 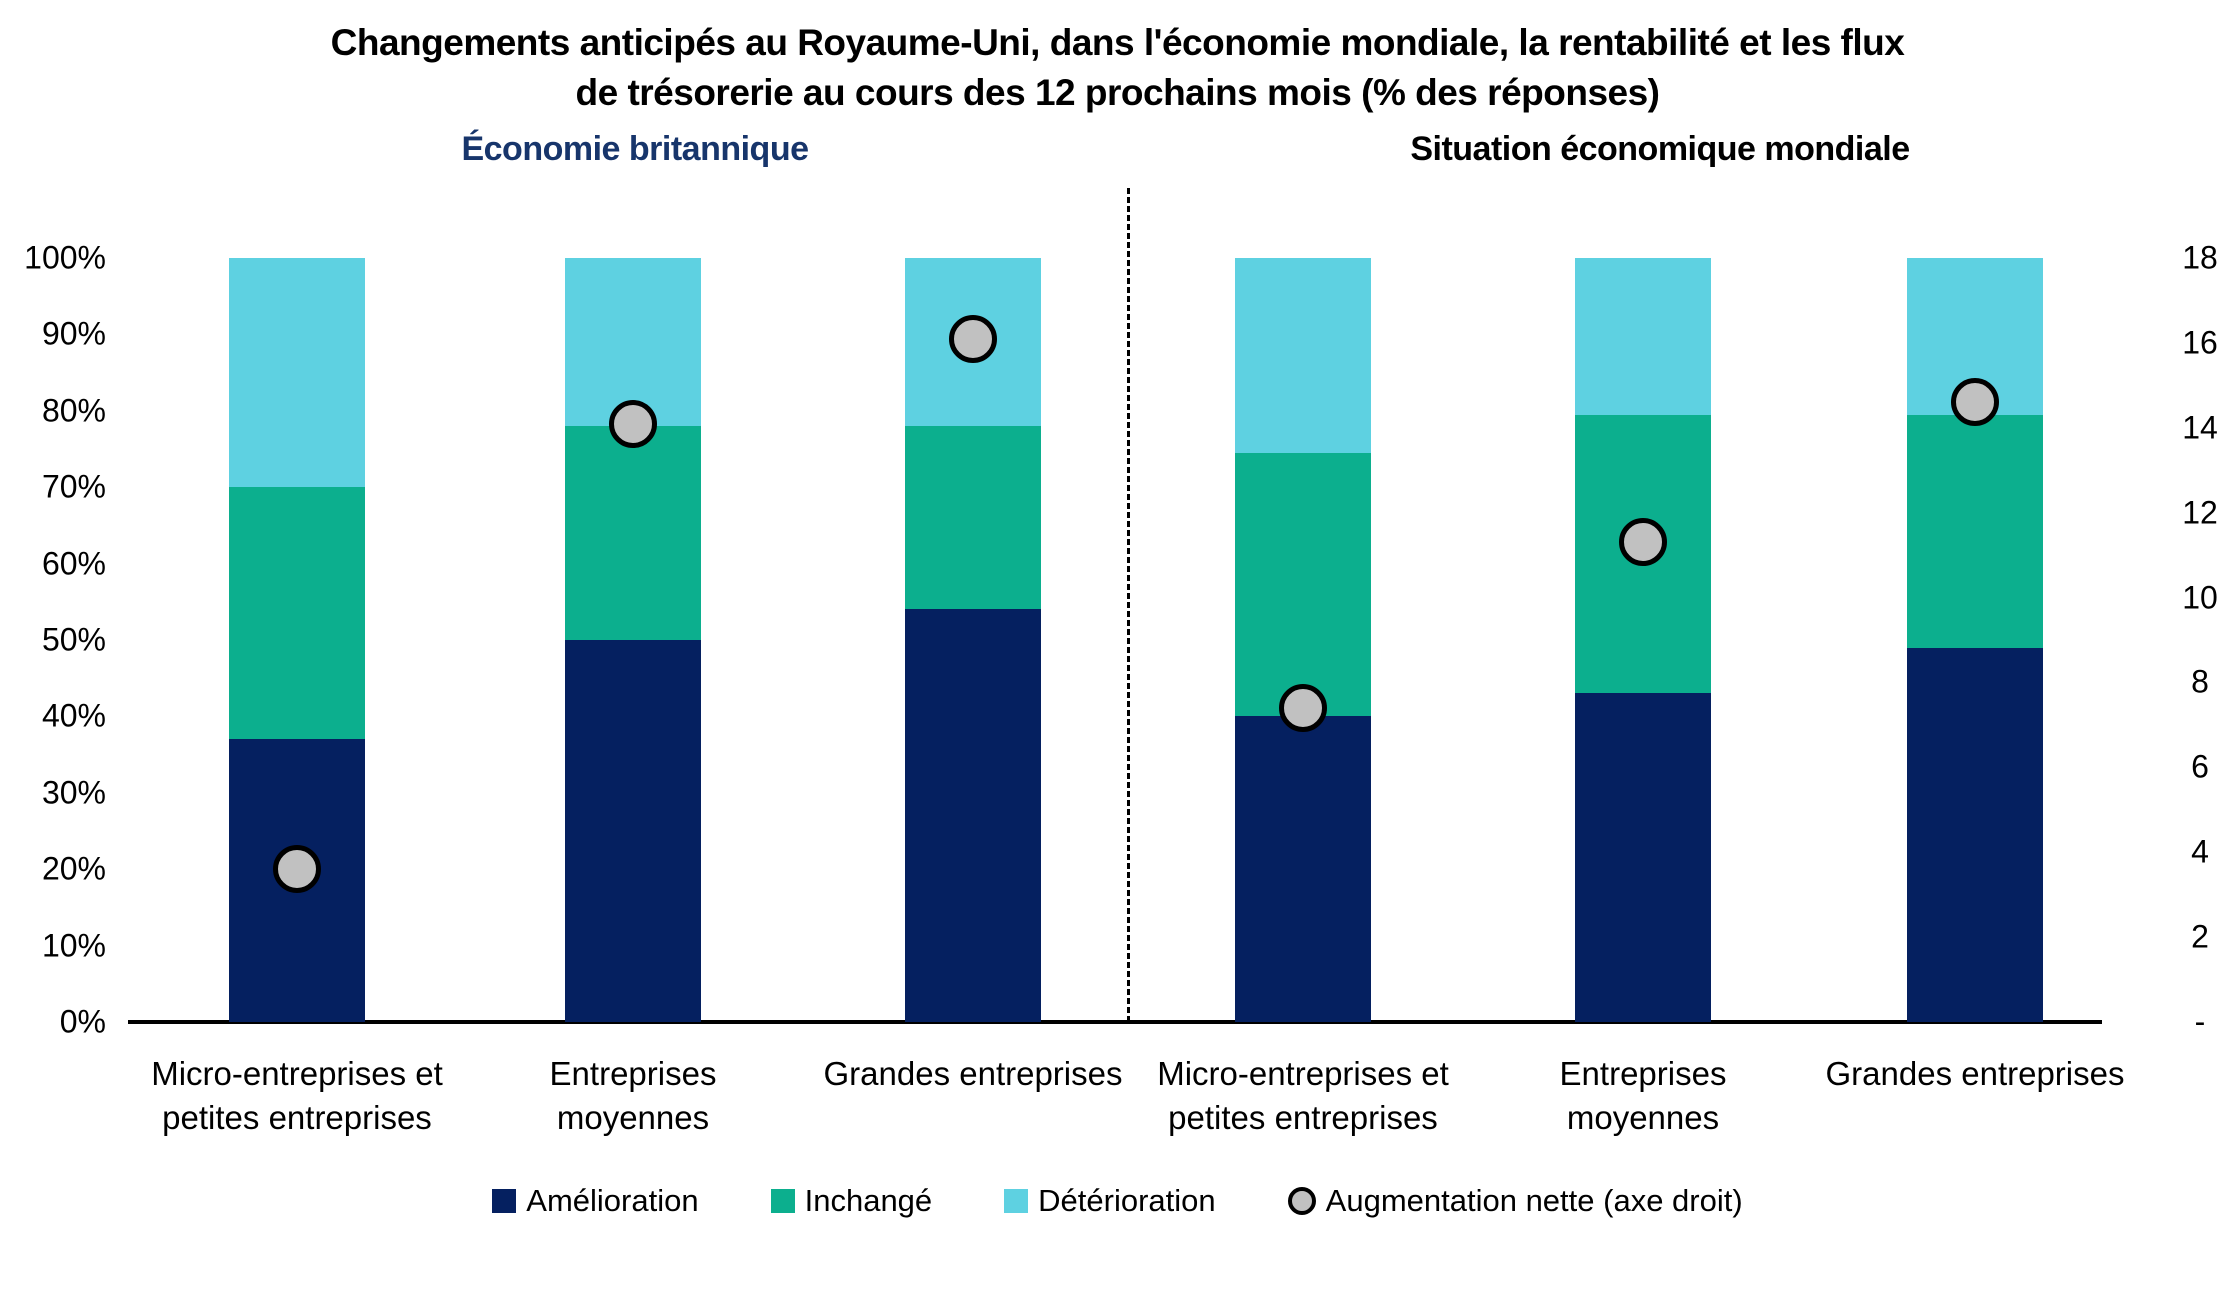 I want to click on right-axis-tick-label: 10, so click(x=2200, y=597).